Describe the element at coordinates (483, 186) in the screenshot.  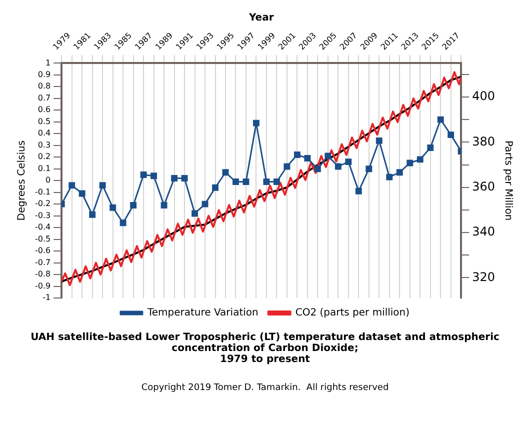
I see `y2-tick-label: 360` at that location.